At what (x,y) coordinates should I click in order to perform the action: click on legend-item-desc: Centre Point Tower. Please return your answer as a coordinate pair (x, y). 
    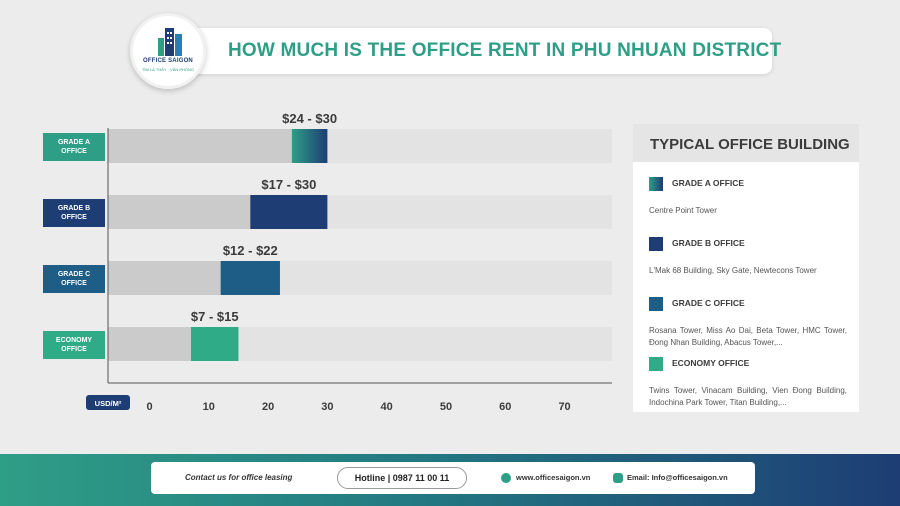
    Looking at the image, I should click on (683, 210).